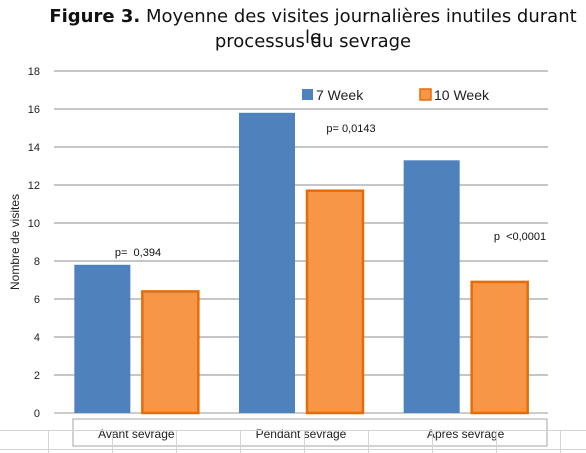 This screenshot has width=586, height=453. I want to click on category-label-frame, so click(310, 432).